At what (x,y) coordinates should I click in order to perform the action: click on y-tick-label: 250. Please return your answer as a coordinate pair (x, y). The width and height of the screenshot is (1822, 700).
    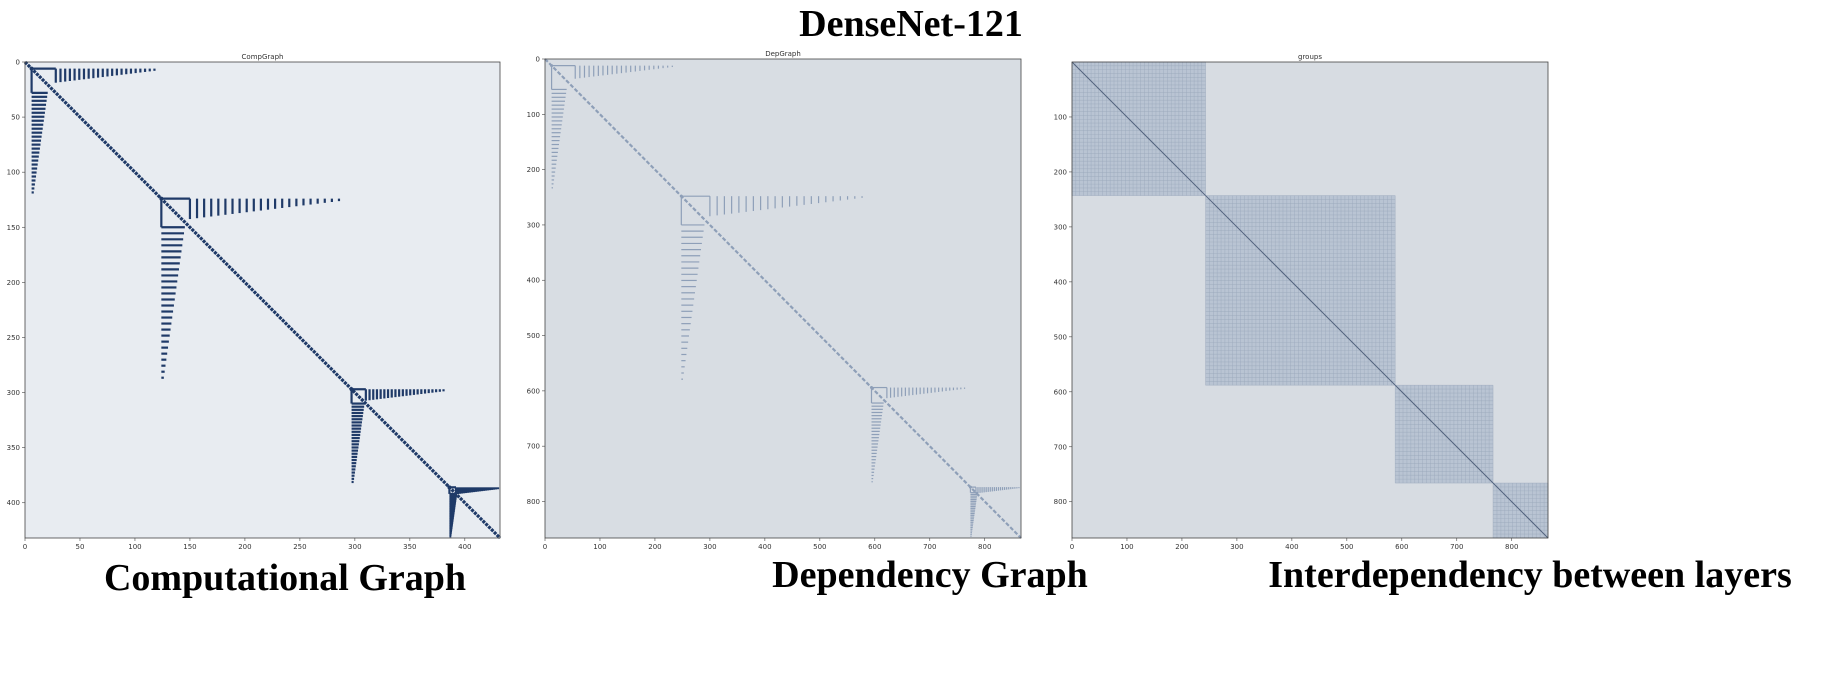
    Looking at the image, I should click on (13, 338).